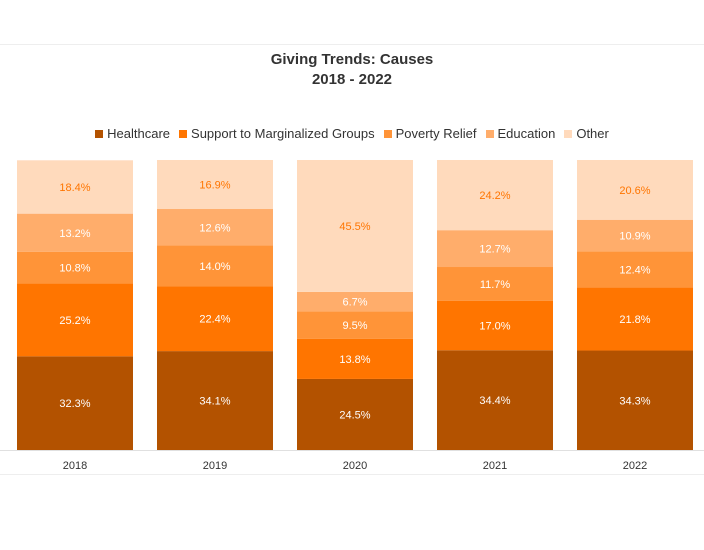 The image size is (704, 550). What do you see at coordinates (352, 59) in the screenshot?
I see `chart-title: Giving Trends: Causes` at bounding box center [352, 59].